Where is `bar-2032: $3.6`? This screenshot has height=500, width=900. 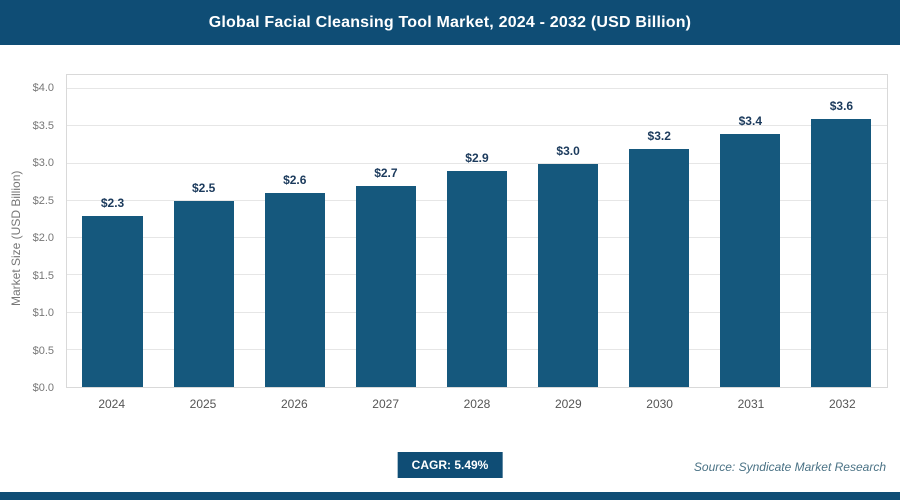
bar-2032: $3.6 is located at coordinates (841, 243).